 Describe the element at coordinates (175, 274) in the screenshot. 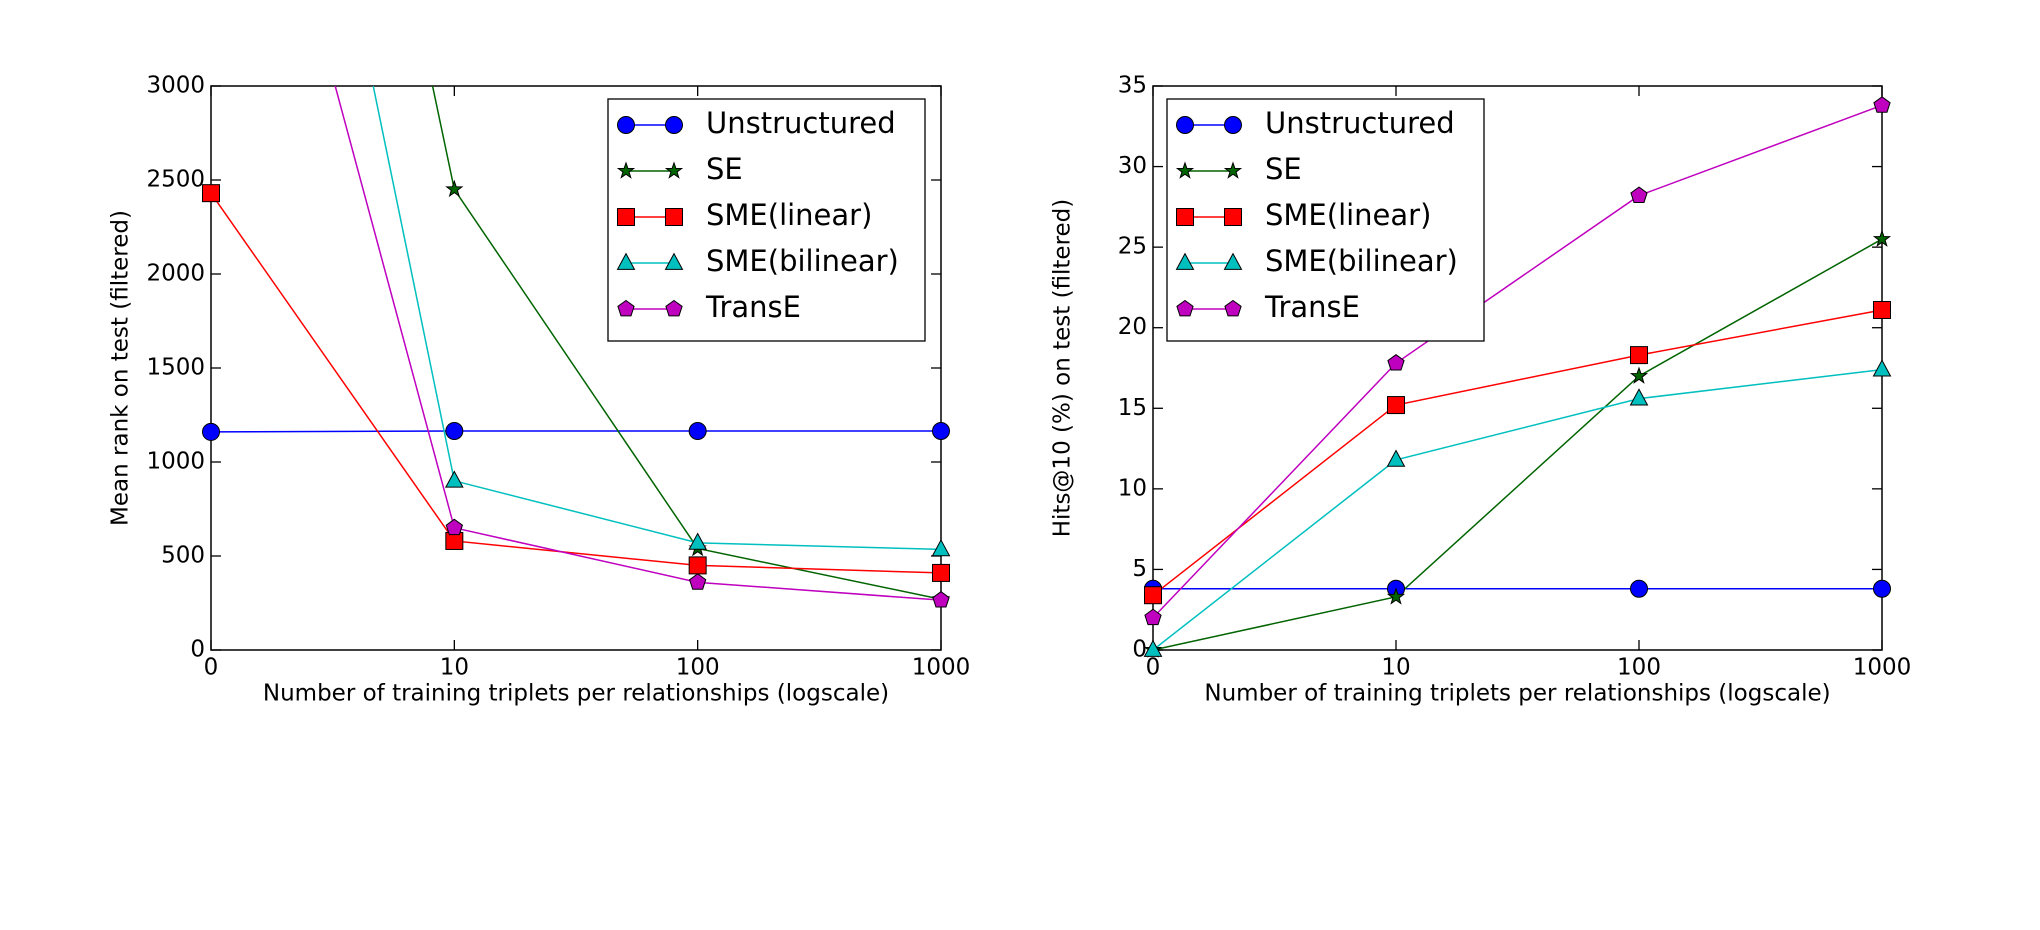

I see `y-tick-label: 2000` at that location.